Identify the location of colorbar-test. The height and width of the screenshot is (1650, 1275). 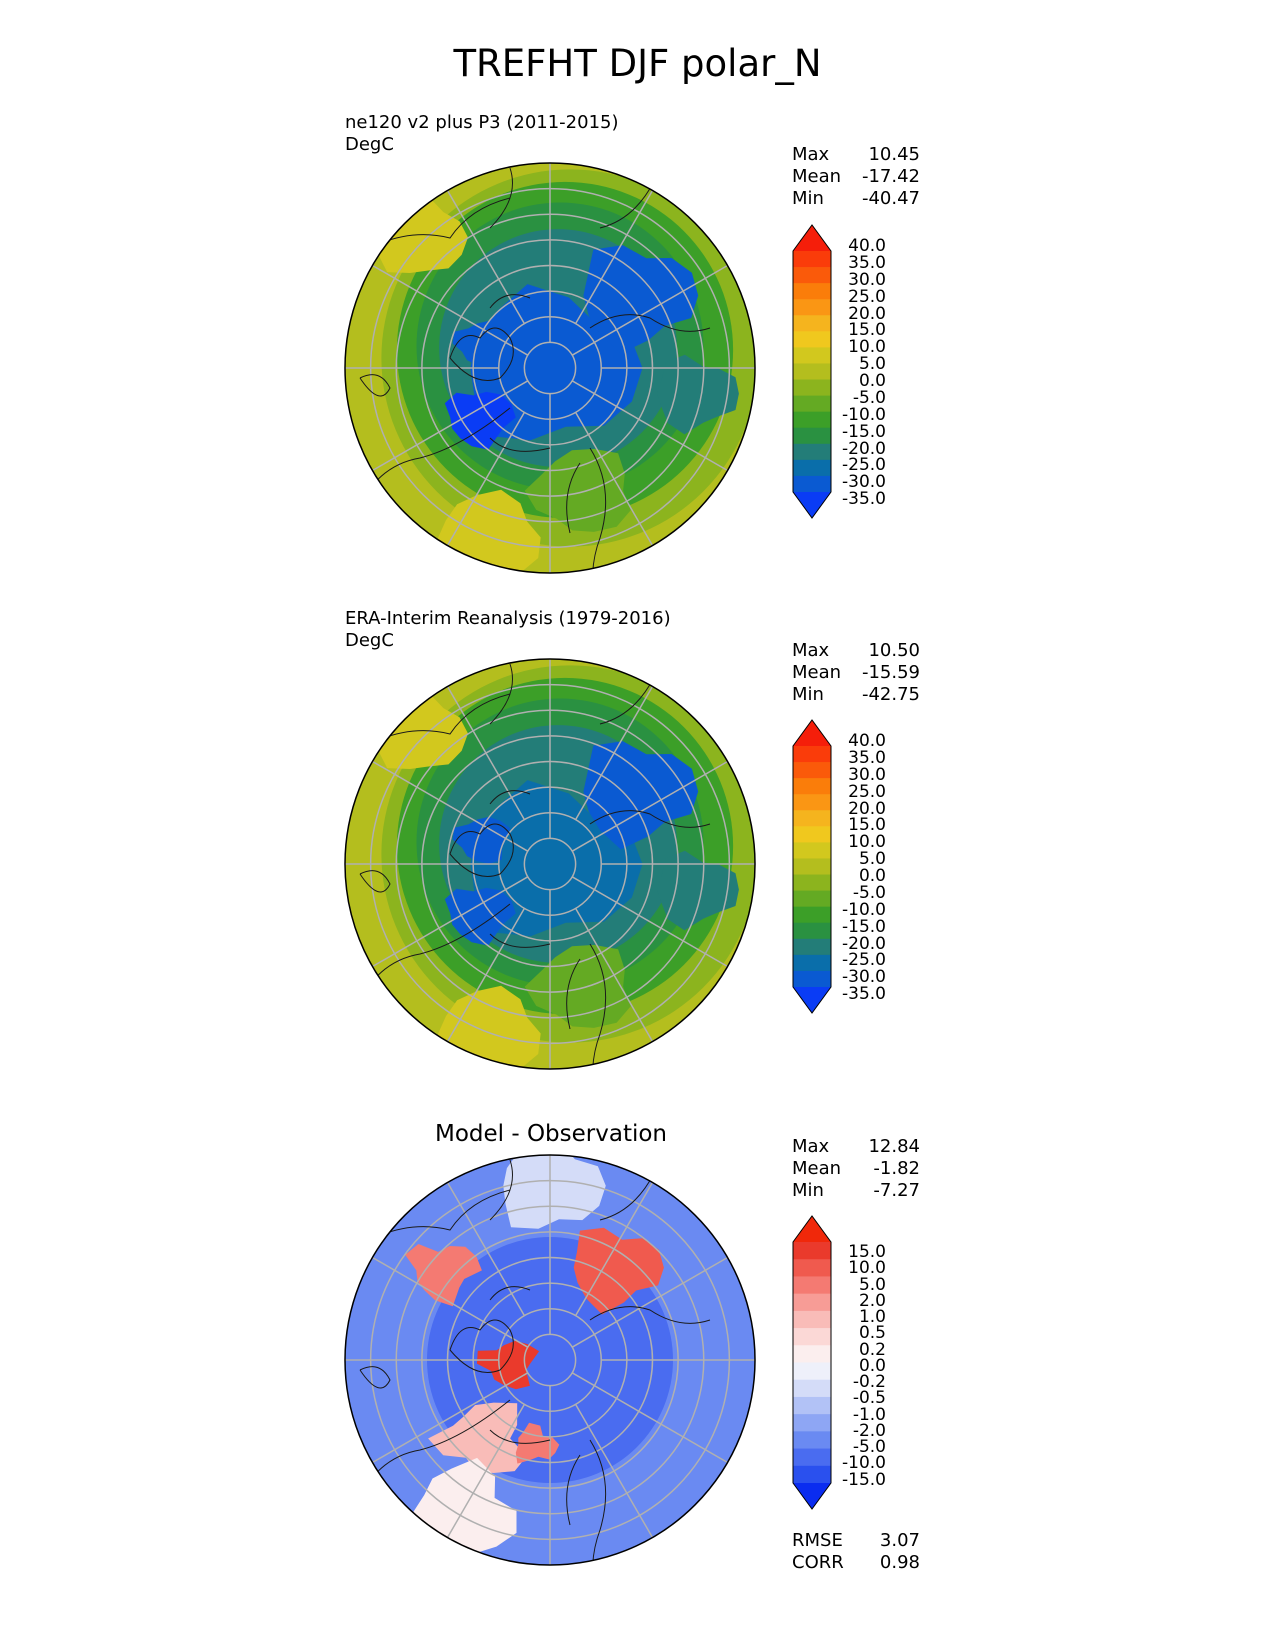
(812, 371).